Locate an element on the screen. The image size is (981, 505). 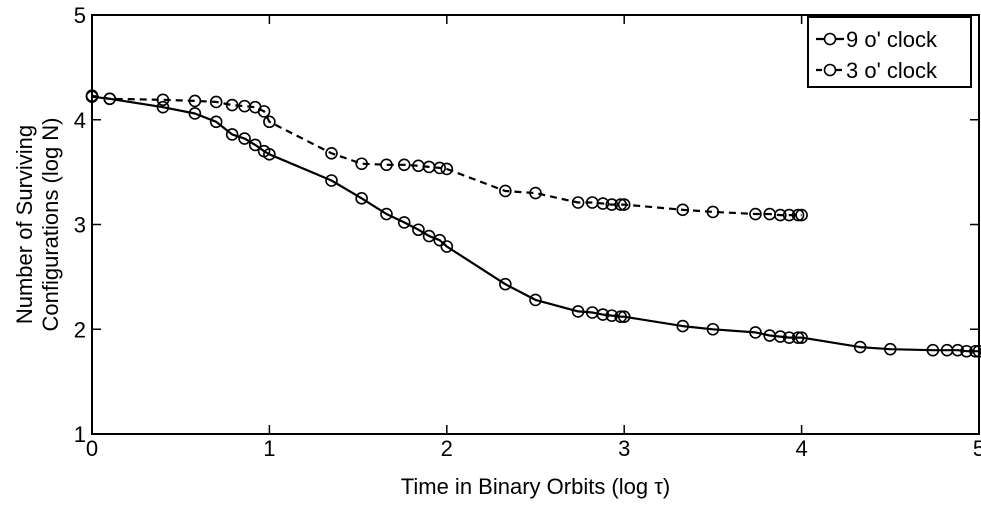
x-tick-label: 5 is located at coordinates (977, 448).